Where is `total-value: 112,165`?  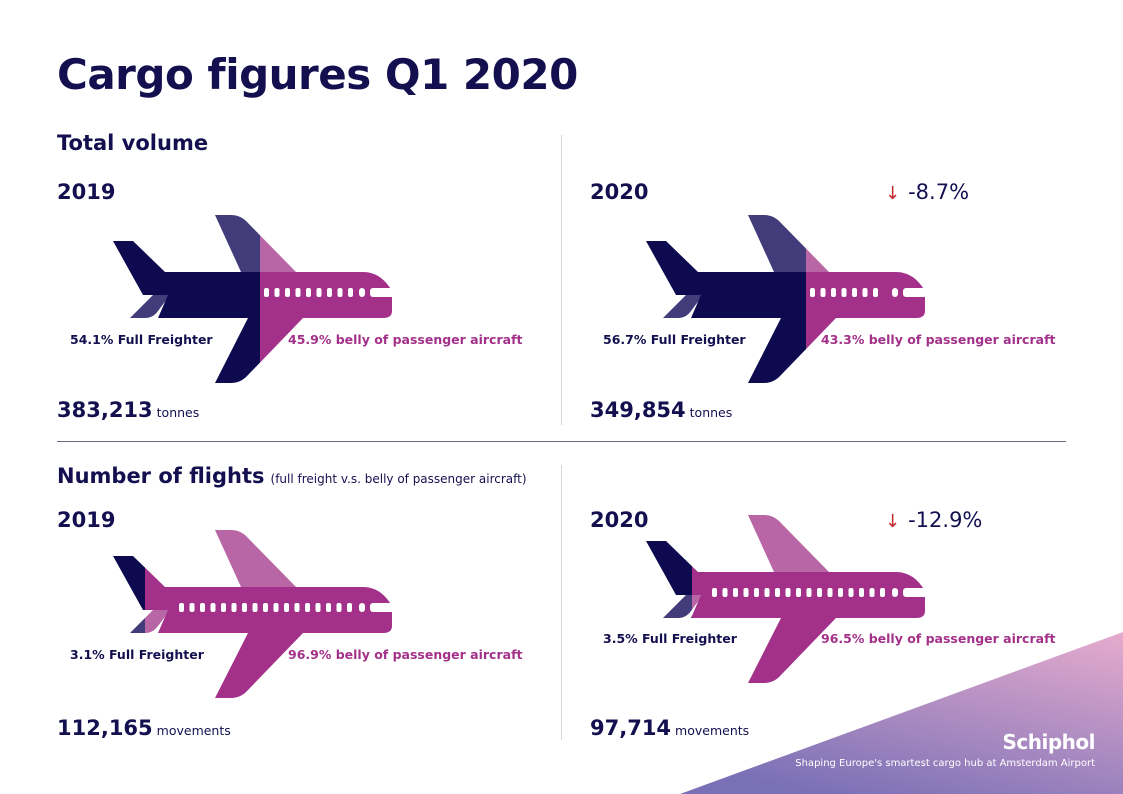
total-value: 112,165 is located at coordinates (105, 728).